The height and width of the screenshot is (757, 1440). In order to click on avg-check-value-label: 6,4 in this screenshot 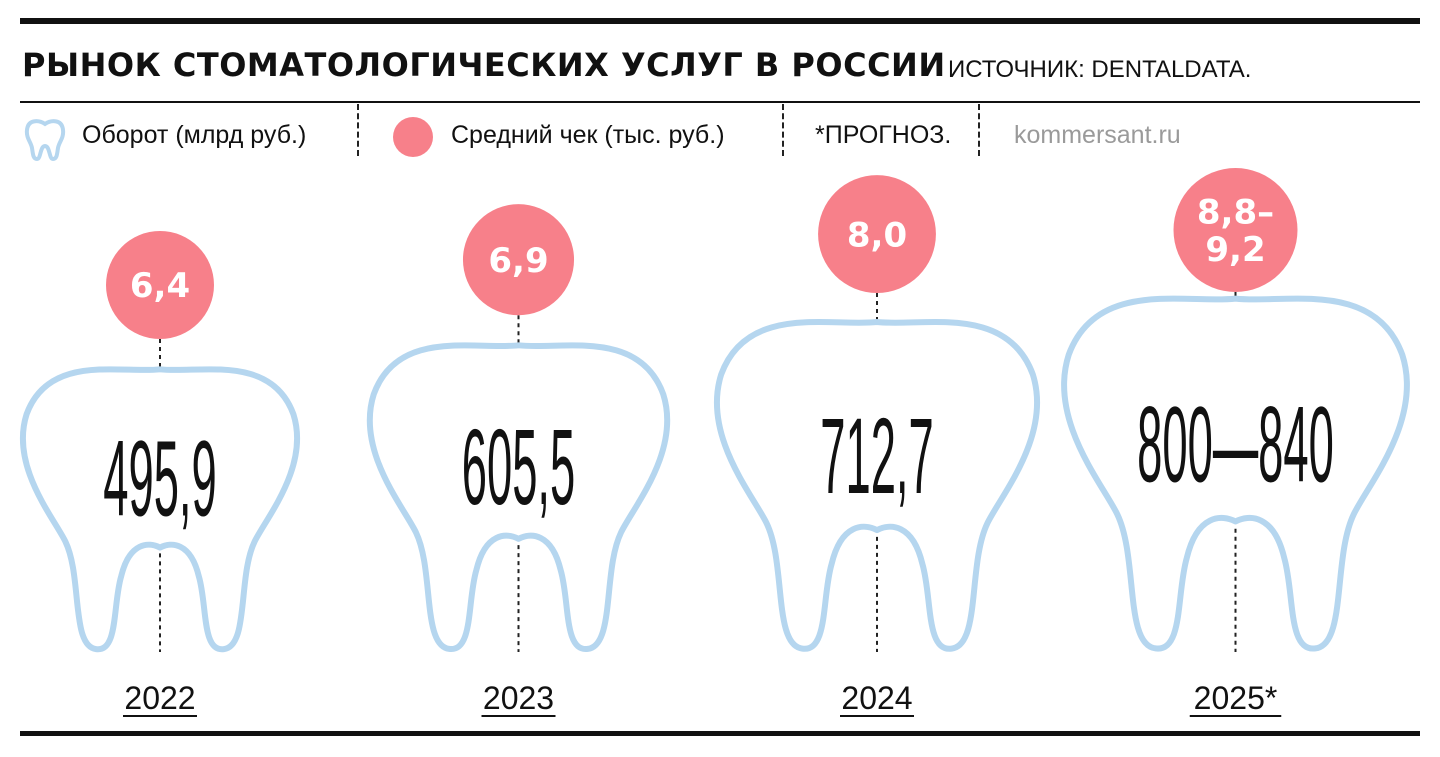, I will do `click(160, 286)`.